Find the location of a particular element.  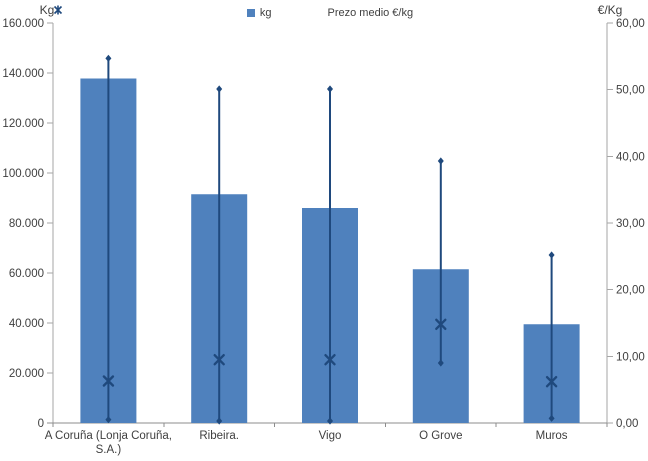

category-label: Vigo is located at coordinates (330, 436).